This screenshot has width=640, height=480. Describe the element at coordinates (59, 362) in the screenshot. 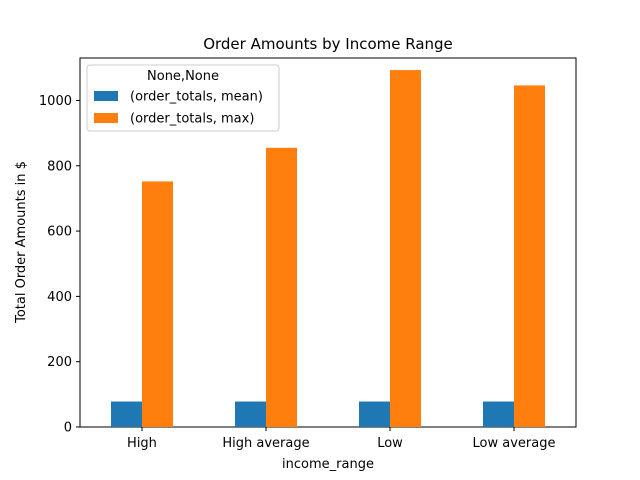

I see `y-tick-label: 200` at that location.